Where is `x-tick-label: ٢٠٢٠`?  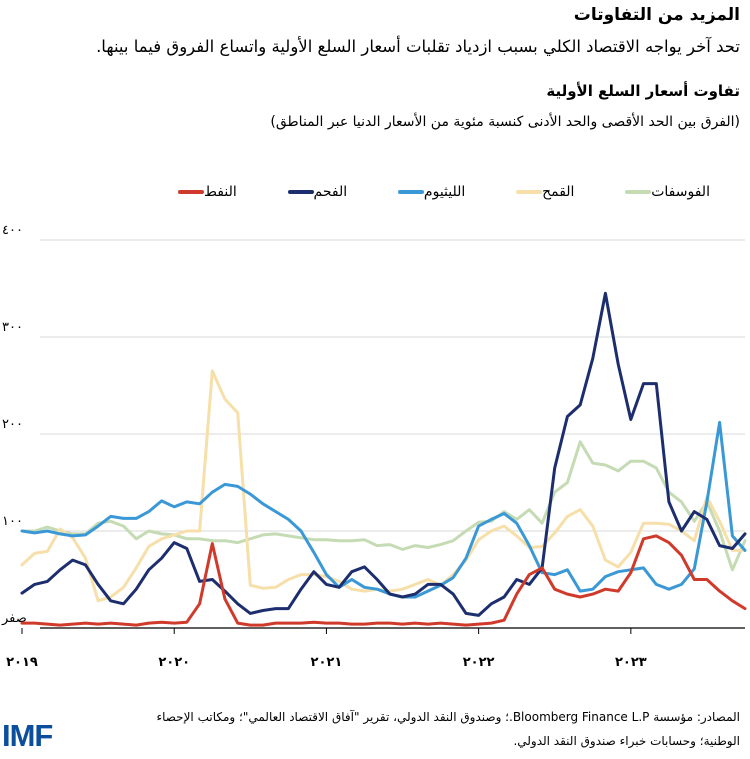
x-tick-label: ٢٠٢٠ is located at coordinates (174, 662).